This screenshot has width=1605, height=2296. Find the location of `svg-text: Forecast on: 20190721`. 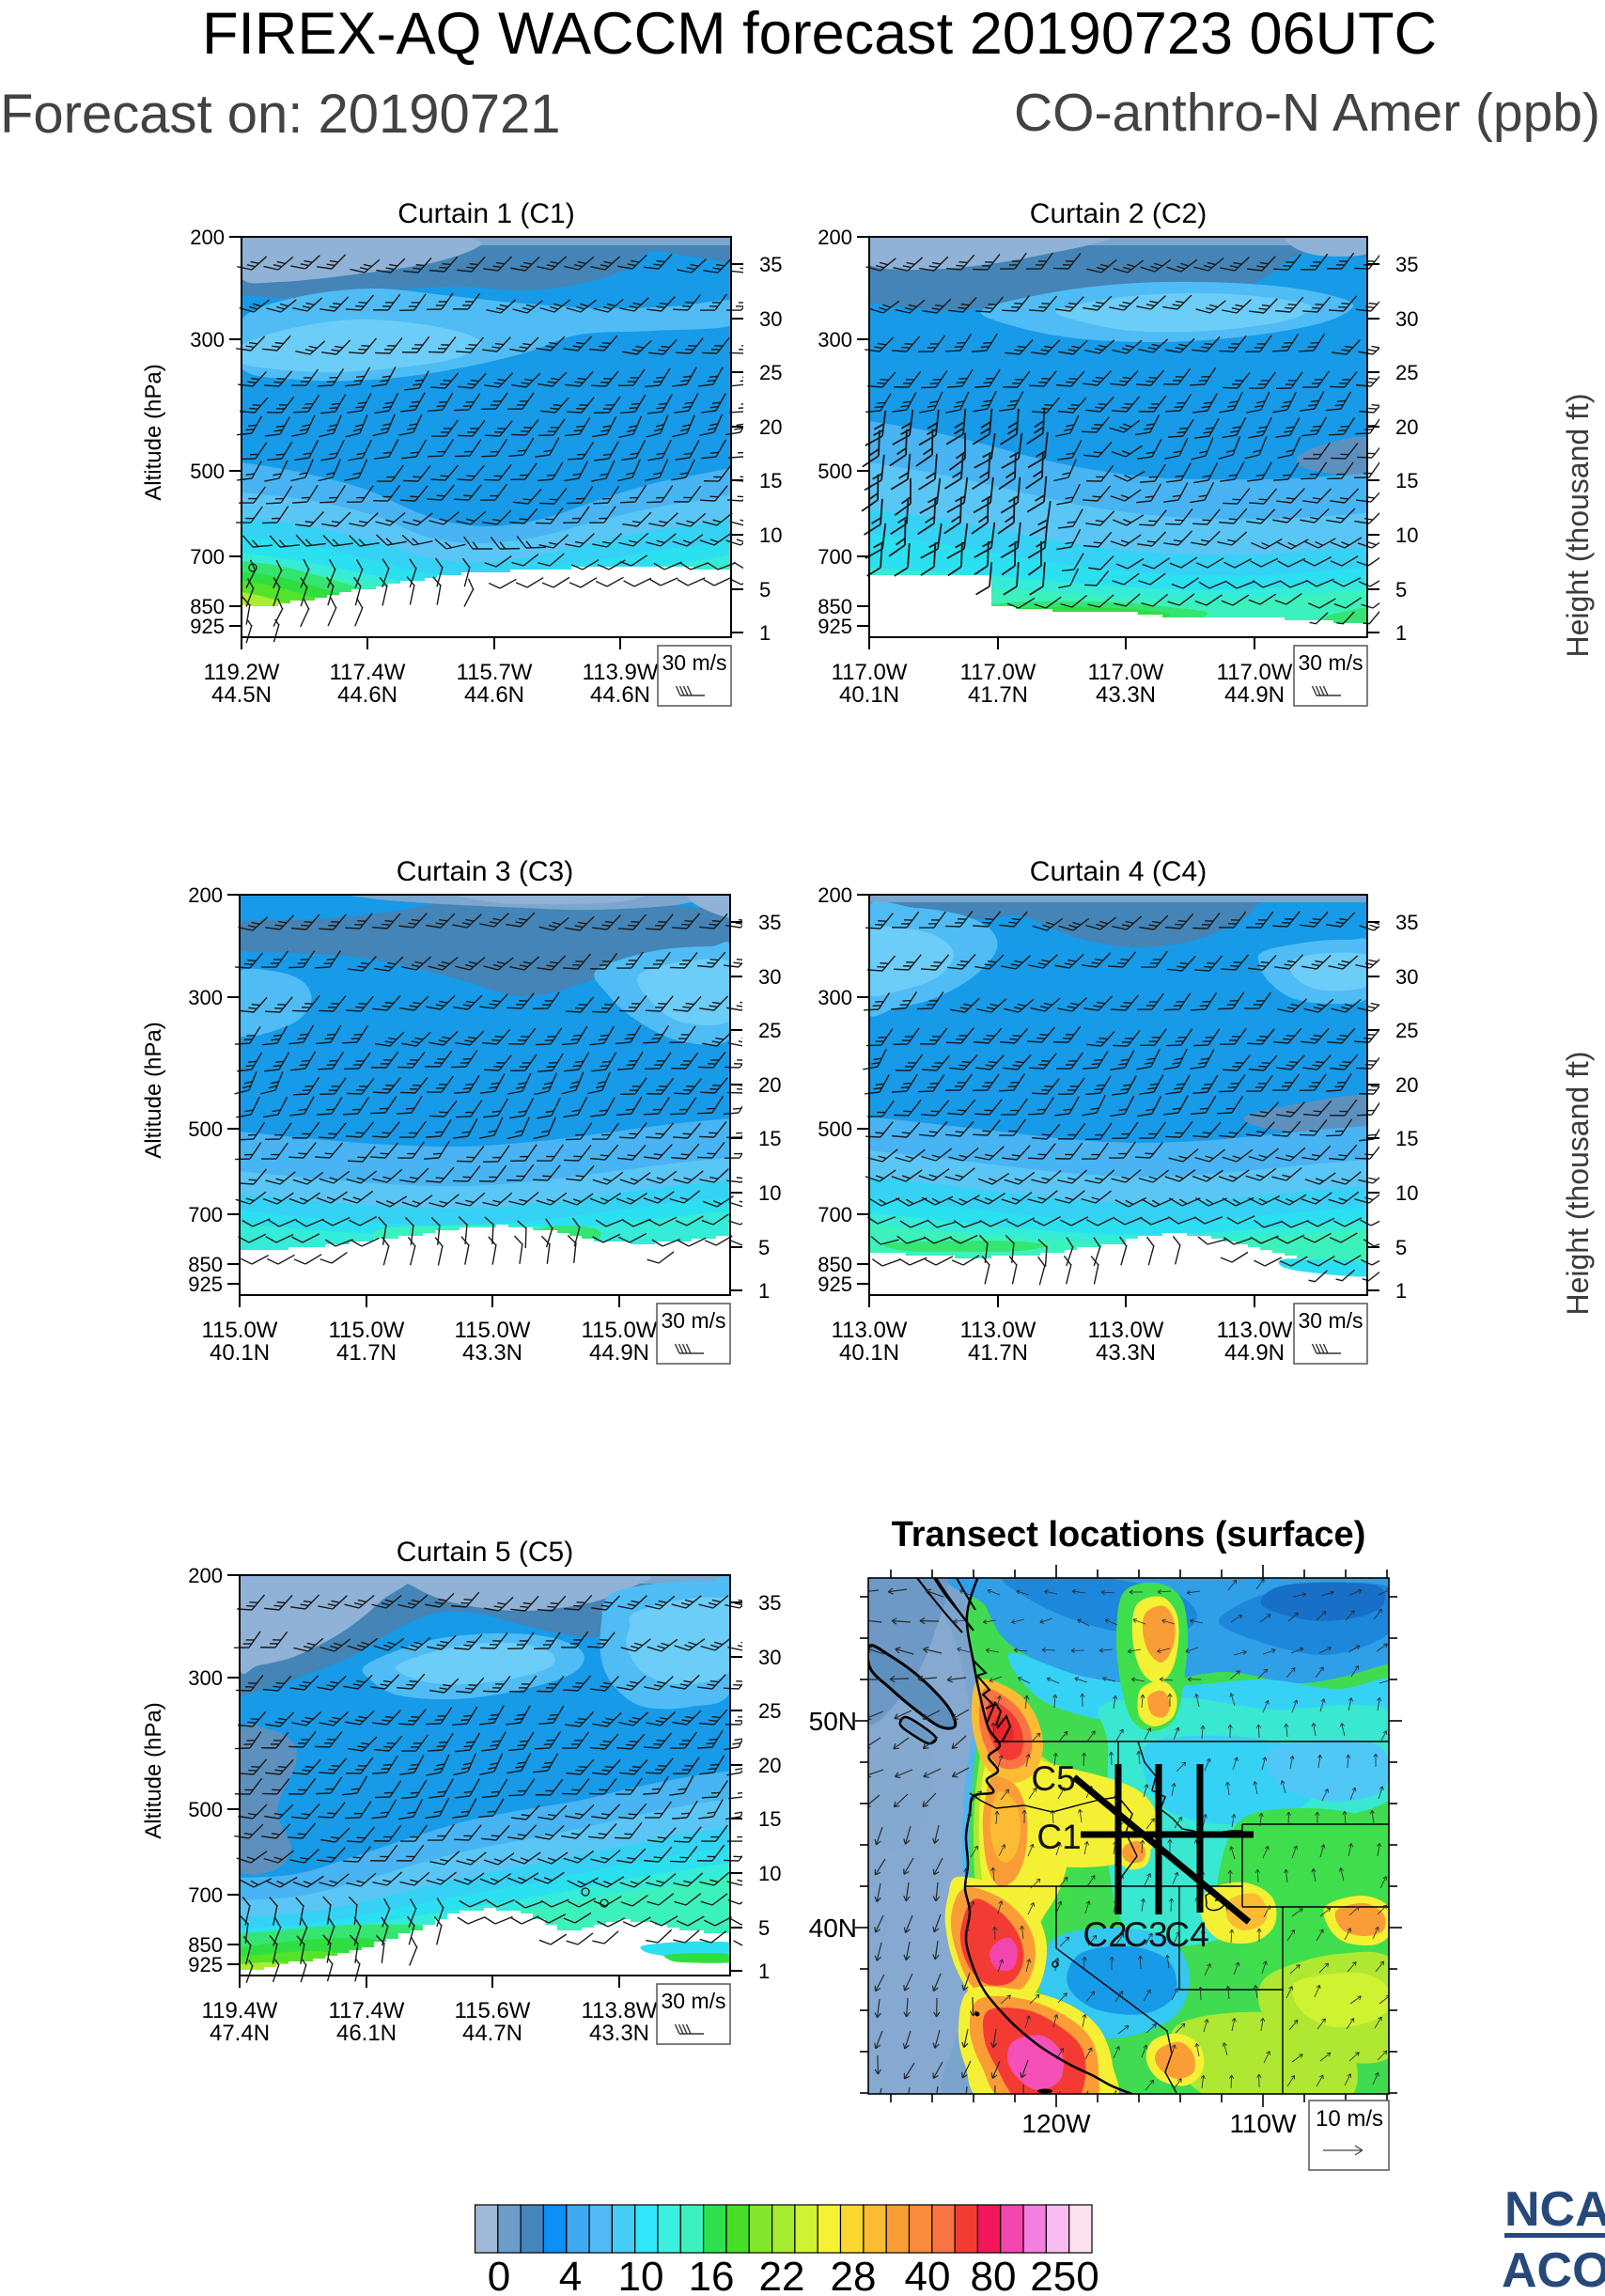

svg-text: Forecast on: 20190721 is located at coordinates (280, 114).